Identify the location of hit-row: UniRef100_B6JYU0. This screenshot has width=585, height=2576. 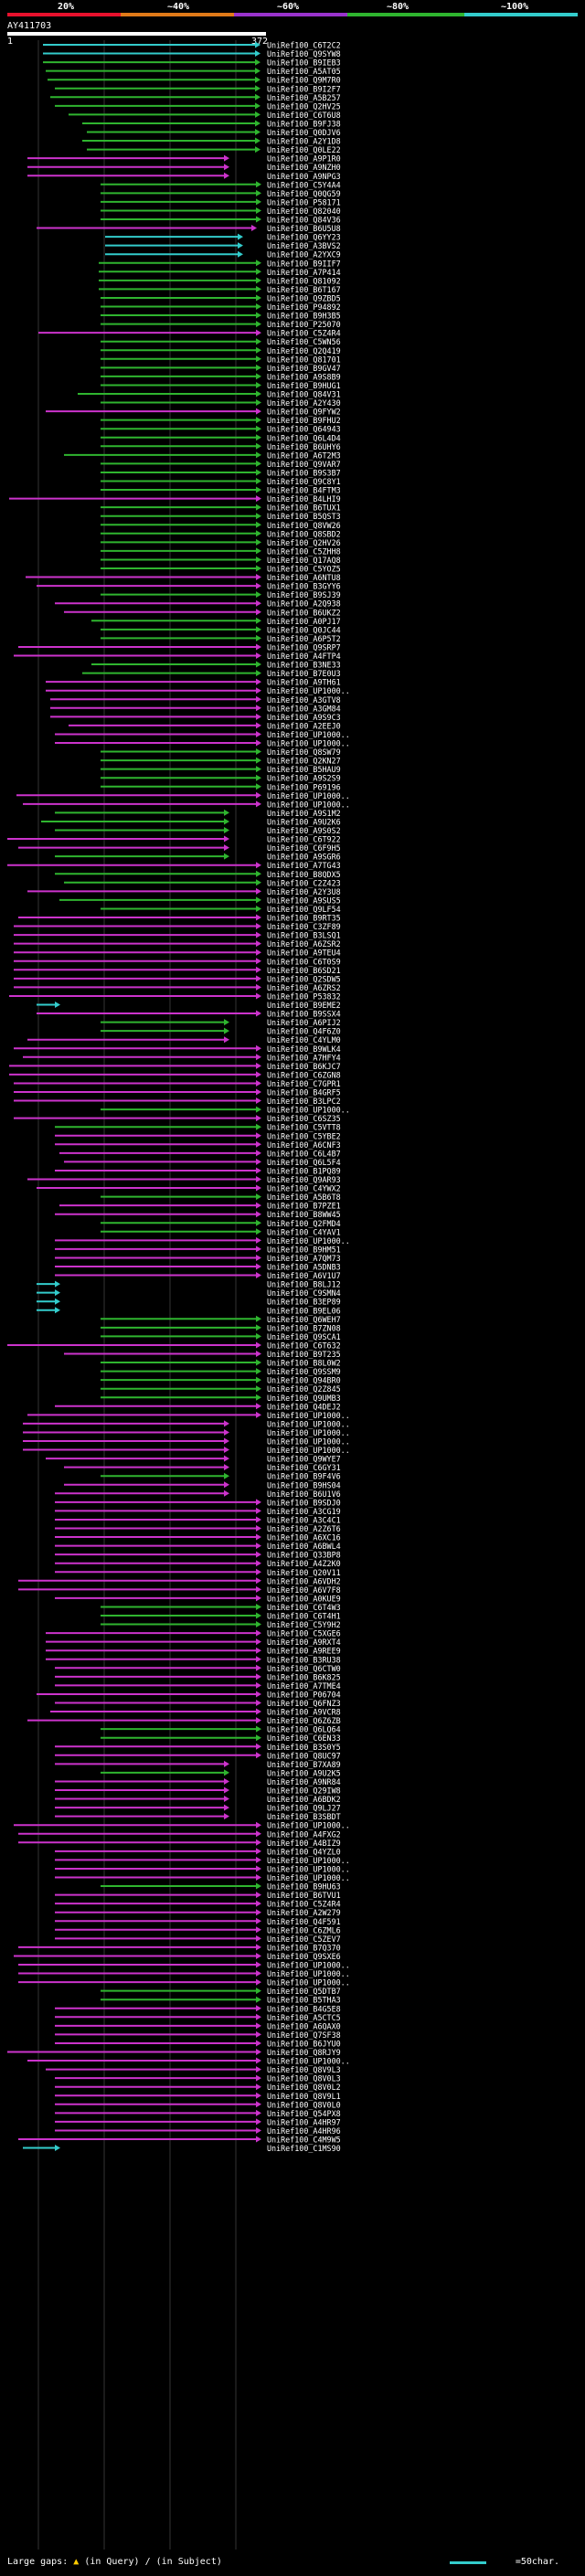
(198, 2043).